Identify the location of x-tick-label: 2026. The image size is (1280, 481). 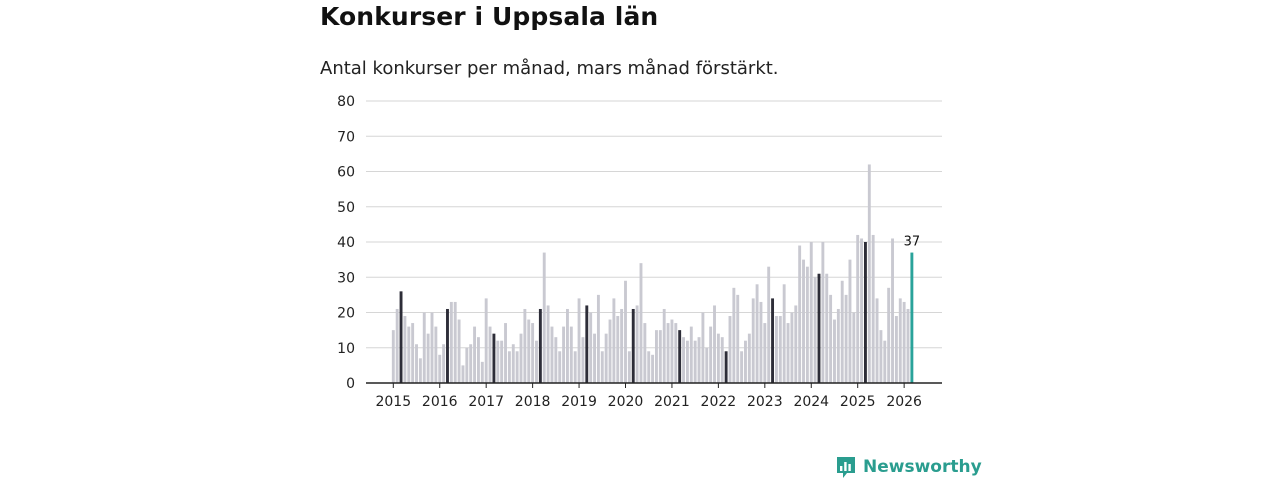
(904, 402).